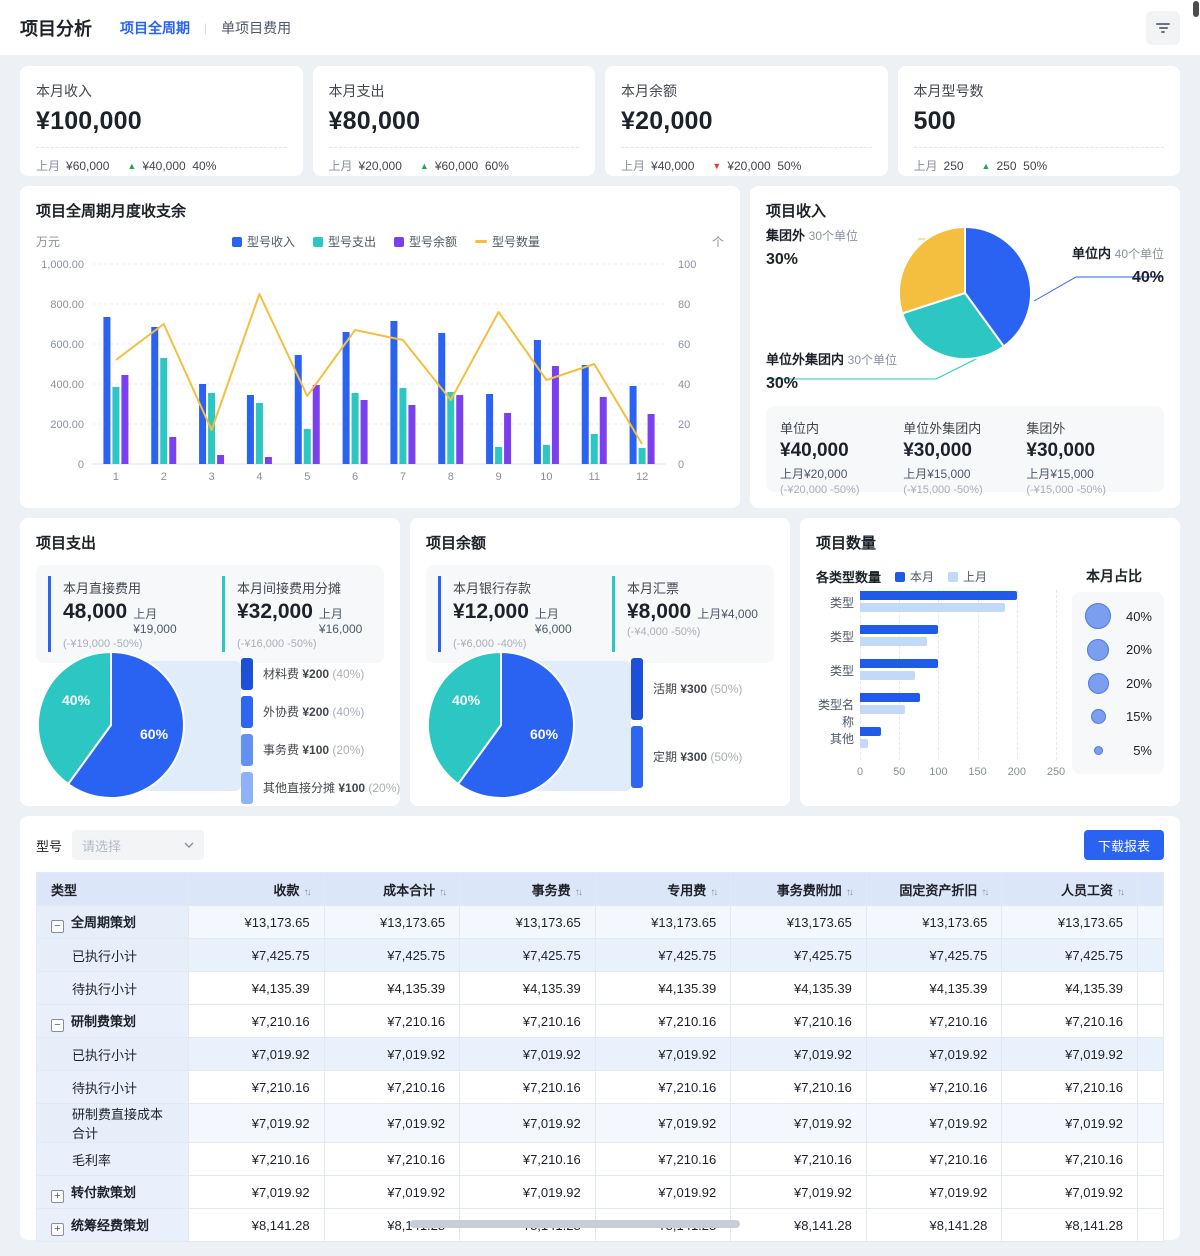 The height and width of the screenshot is (1256, 1200). What do you see at coordinates (833, 236) in the screenshot?
I see `callout-units: 30个单位` at bounding box center [833, 236].